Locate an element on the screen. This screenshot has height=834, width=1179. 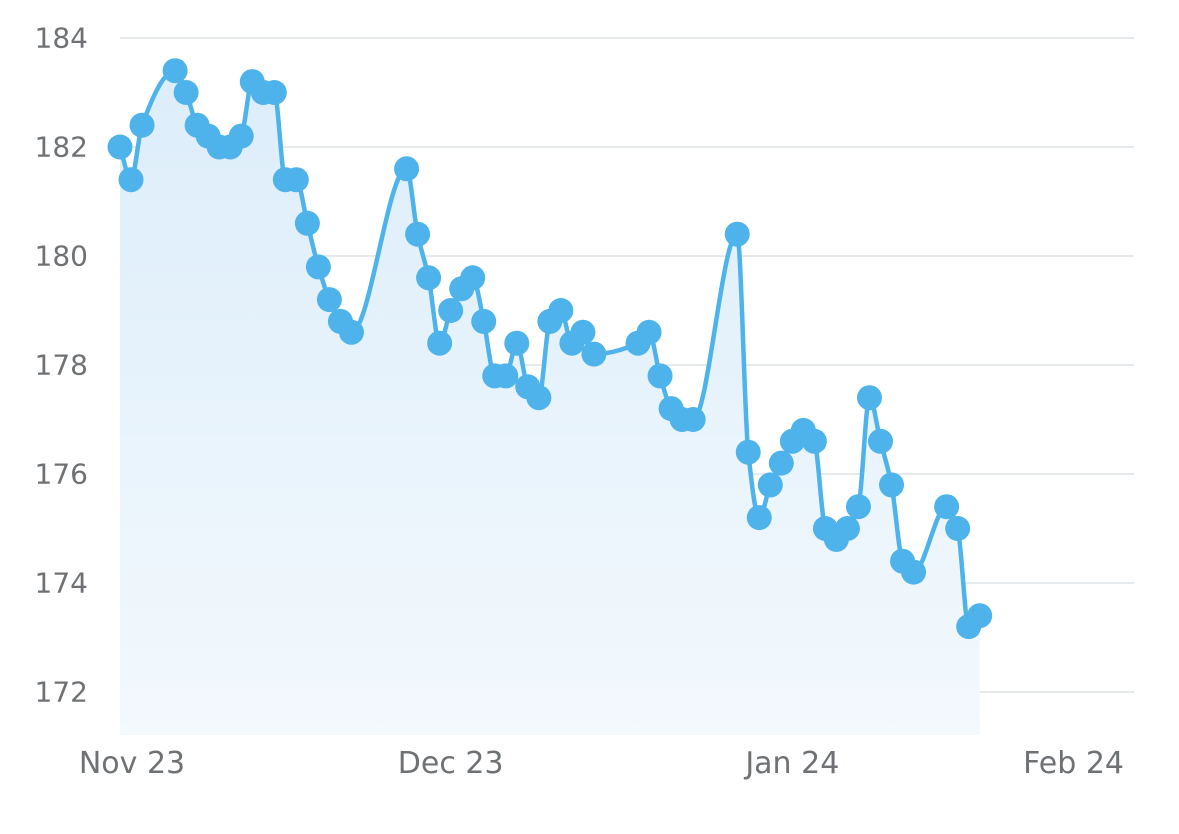
y-tick-label: 178 is located at coordinates (61, 365).